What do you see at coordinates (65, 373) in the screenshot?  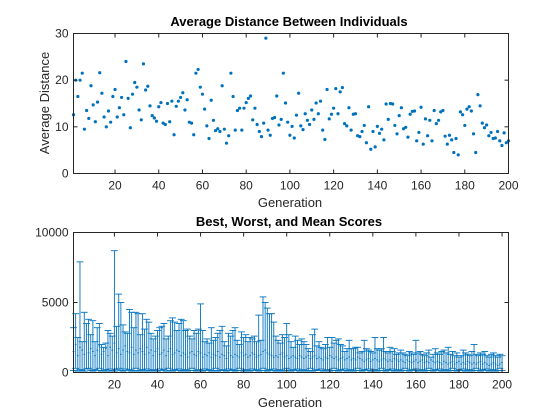 I see `bottom-y-tick-label: 0` at bounding box center [65, 373].